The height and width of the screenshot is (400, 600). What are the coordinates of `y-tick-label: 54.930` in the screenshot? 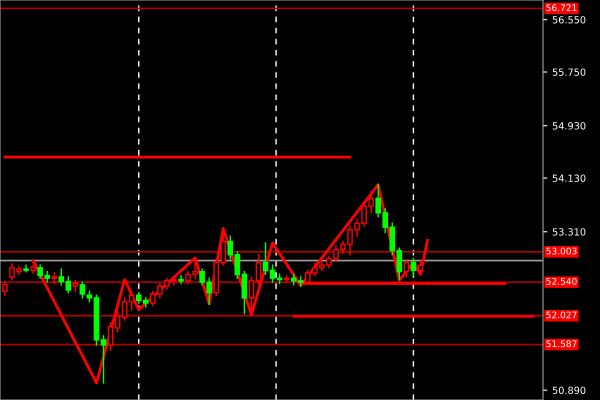 It's located at (569, 126).